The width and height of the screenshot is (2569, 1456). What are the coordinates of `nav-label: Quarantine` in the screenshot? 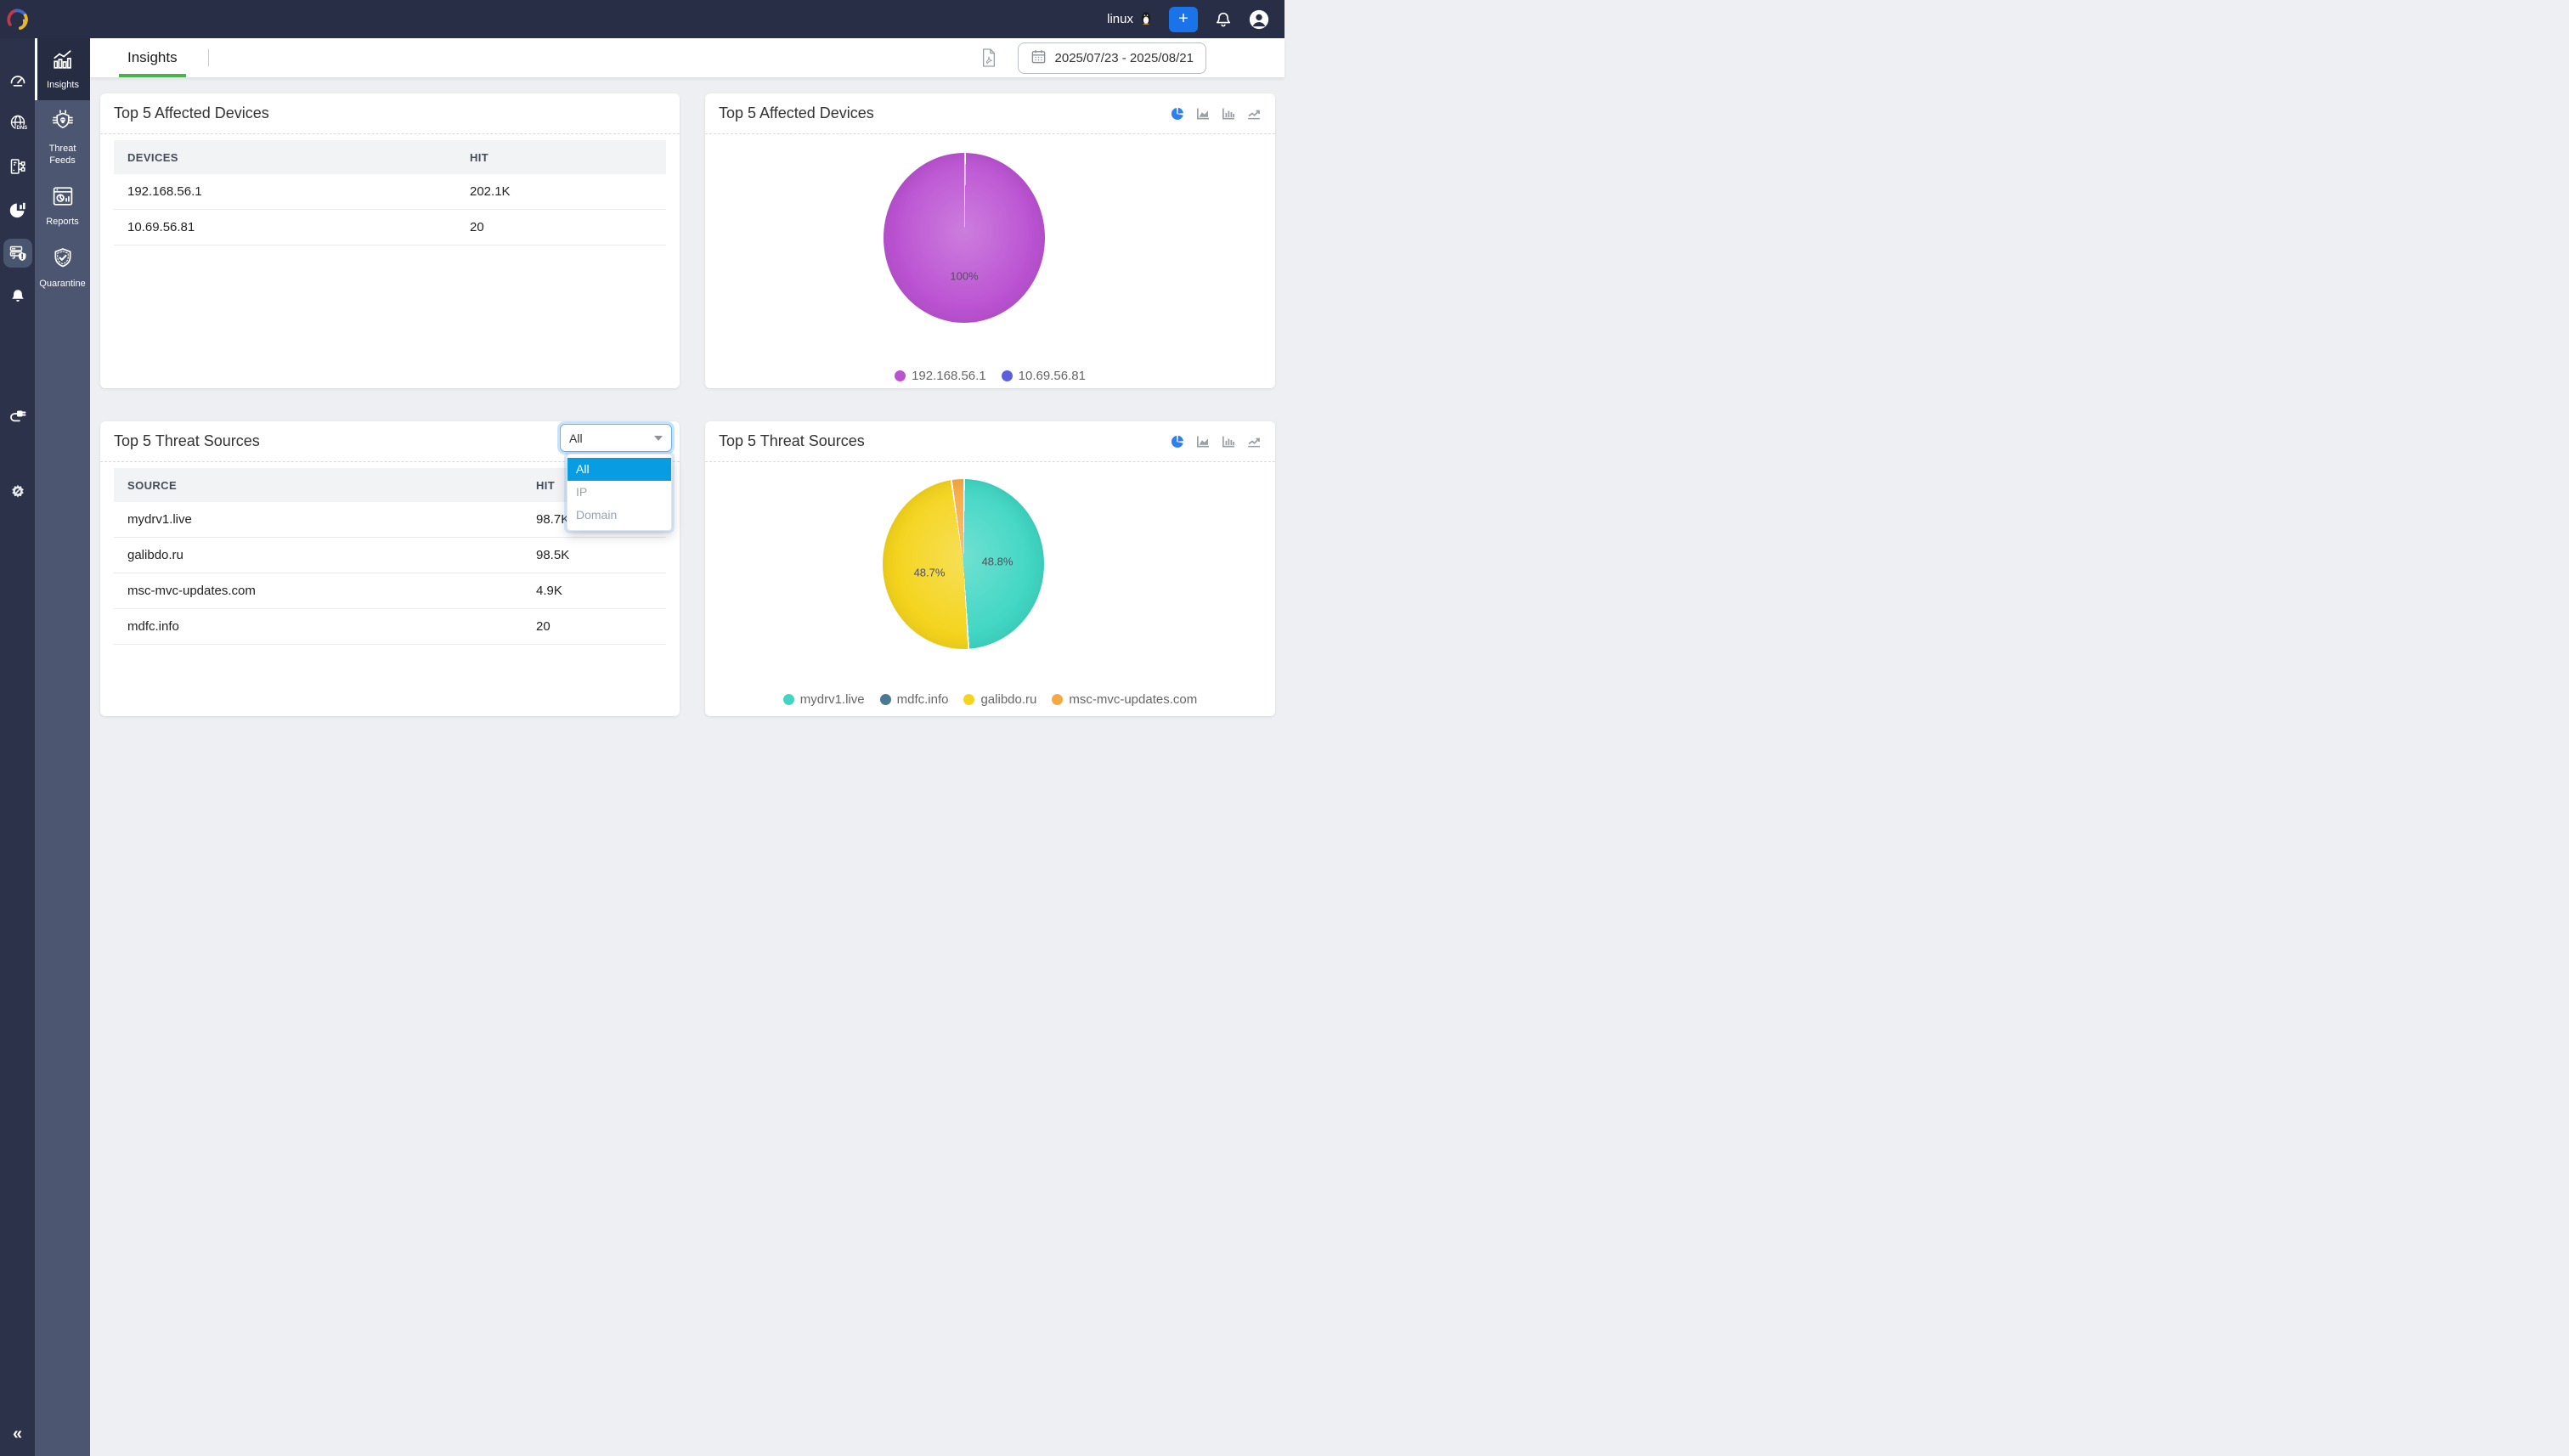 It's located at (63, 284).